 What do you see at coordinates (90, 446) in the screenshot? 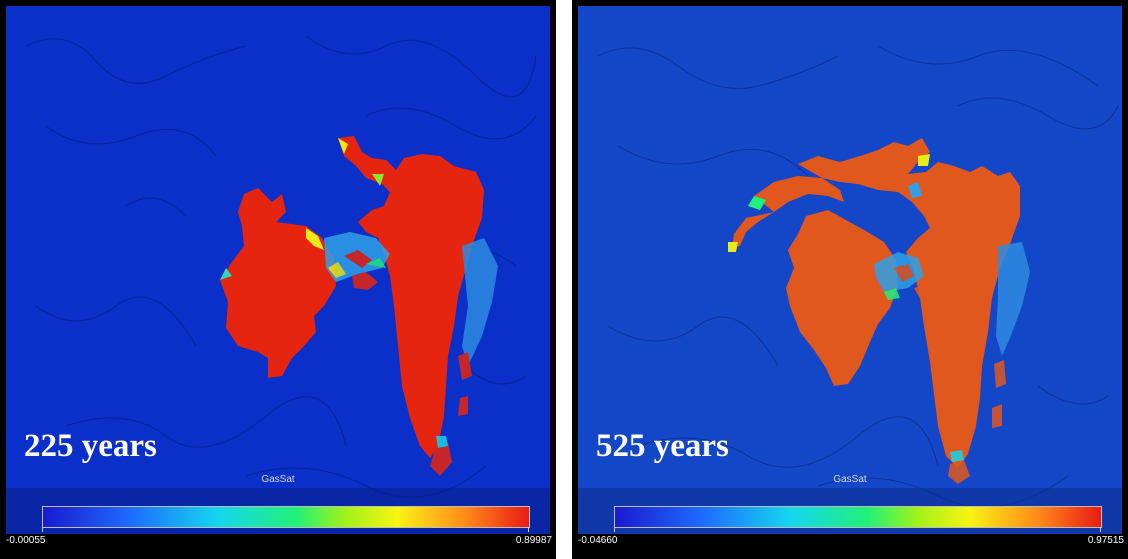
I see `time-label: 225 years` at bounding box center [90, 446].